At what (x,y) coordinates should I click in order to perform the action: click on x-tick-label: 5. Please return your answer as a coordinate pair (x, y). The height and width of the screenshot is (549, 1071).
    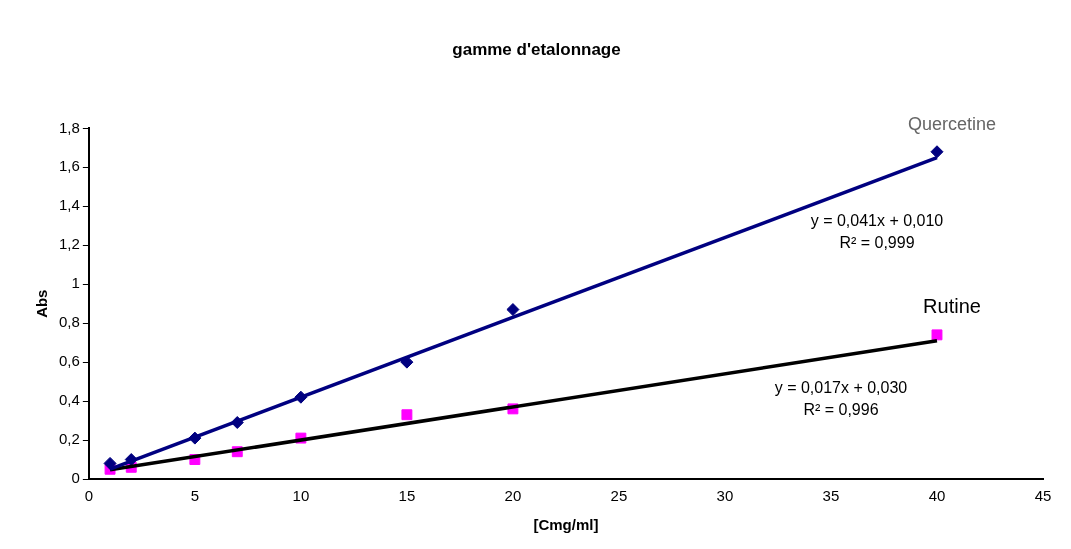
    Looking at the image, I should click on (195, 496).